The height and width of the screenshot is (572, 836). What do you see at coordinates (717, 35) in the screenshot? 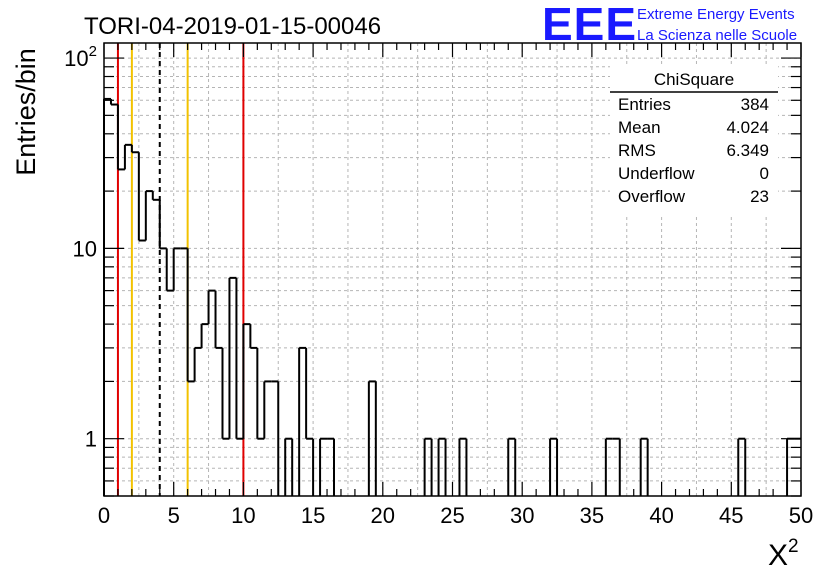
I see `logo-line-2: La Scienza nelle Scuole` at bounding box center [717, 35].